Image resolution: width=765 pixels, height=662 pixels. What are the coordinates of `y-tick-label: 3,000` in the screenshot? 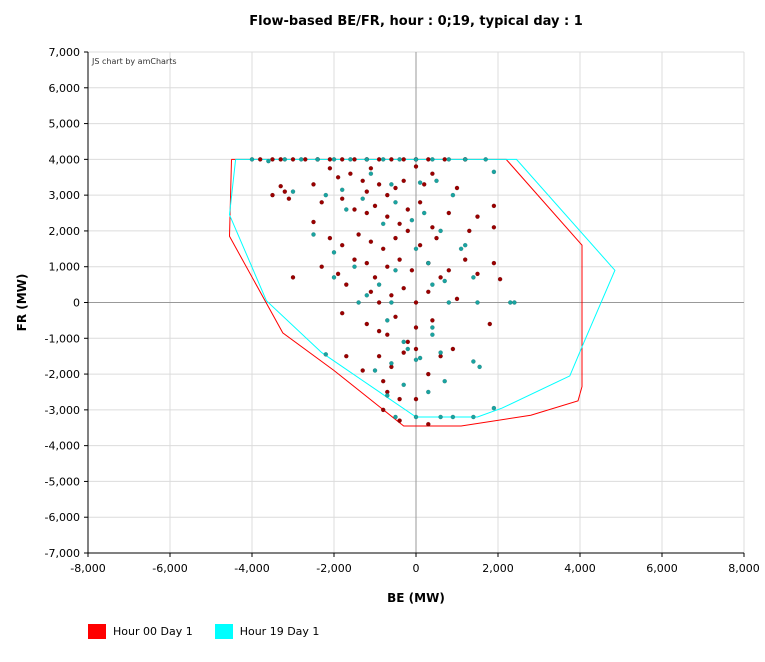 It's located at (65, 195).